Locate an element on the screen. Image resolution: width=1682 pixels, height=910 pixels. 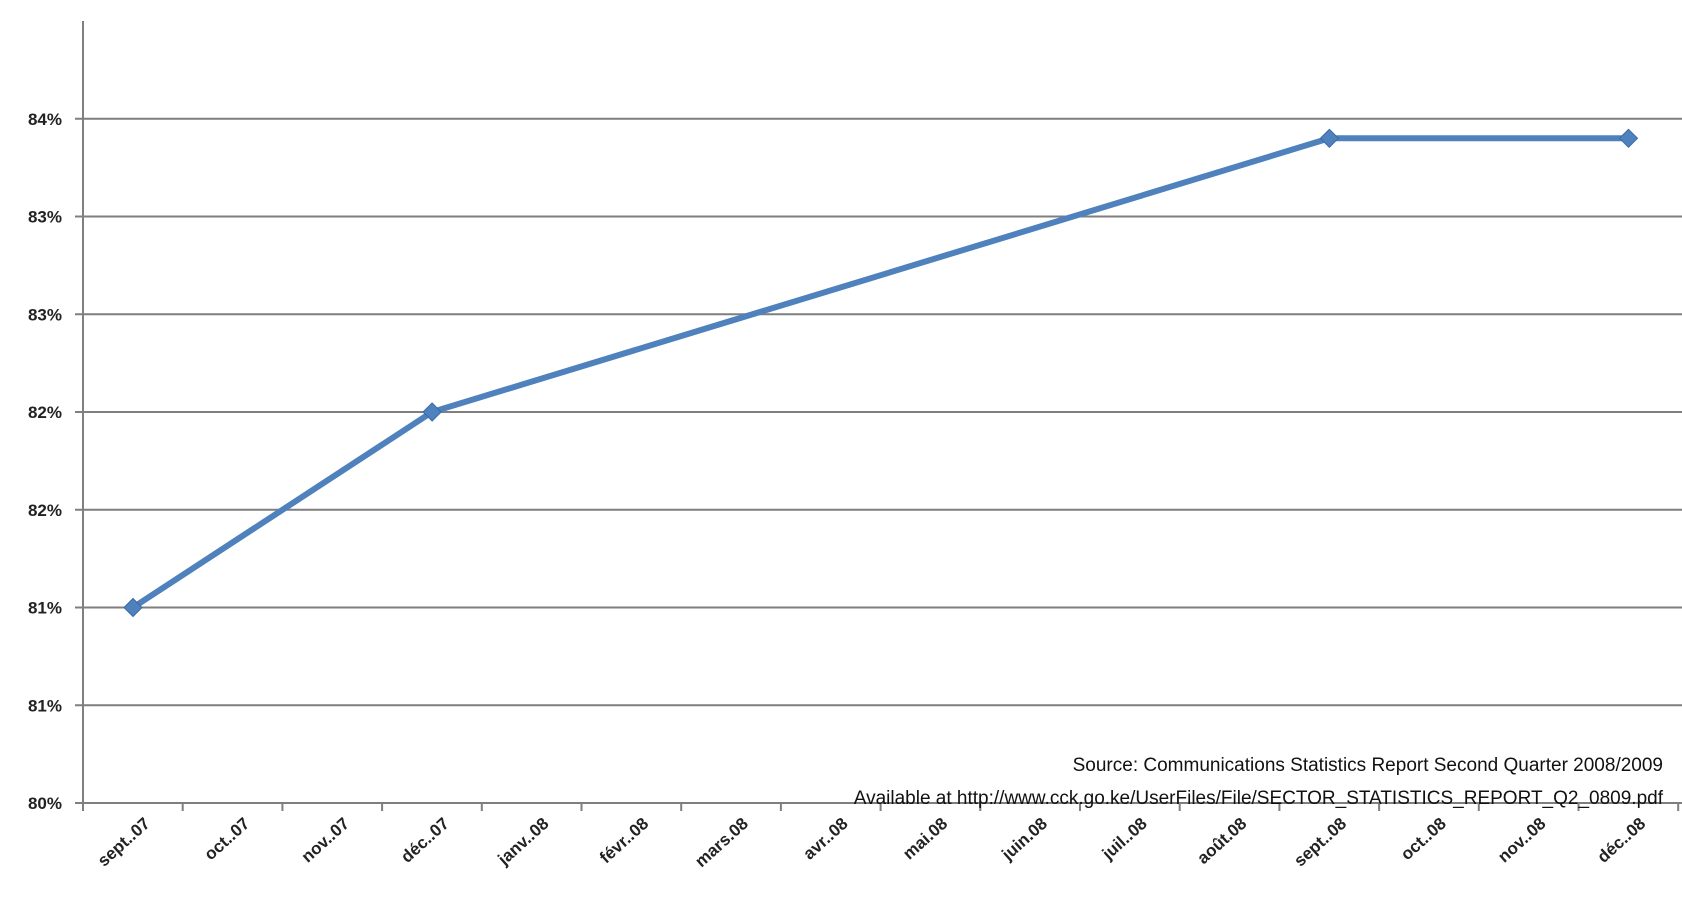
x-tick-label: juil..08 is located at coordinates (1124, 839).